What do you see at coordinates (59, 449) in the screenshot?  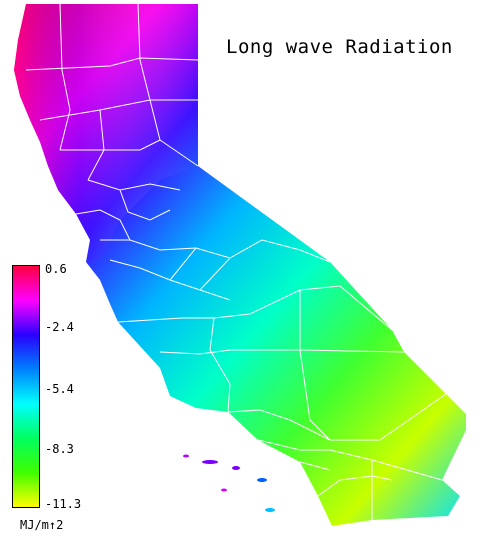 I see `legend-tick-4: -8.3` at bounding box center [59, 449].